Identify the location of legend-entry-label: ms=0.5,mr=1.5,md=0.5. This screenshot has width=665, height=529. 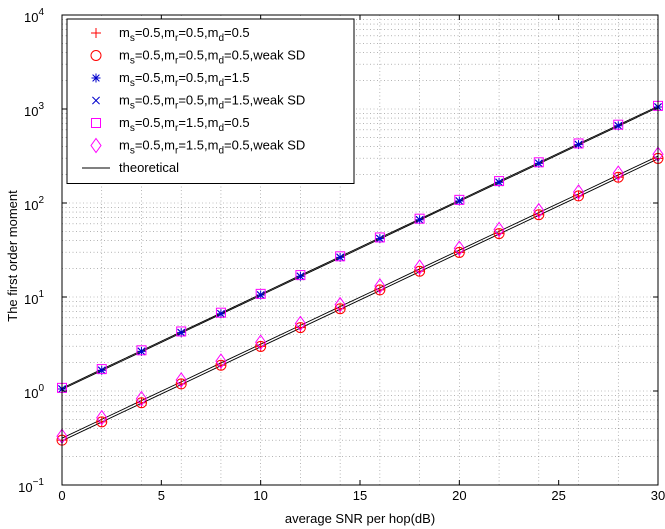
(184, 124).